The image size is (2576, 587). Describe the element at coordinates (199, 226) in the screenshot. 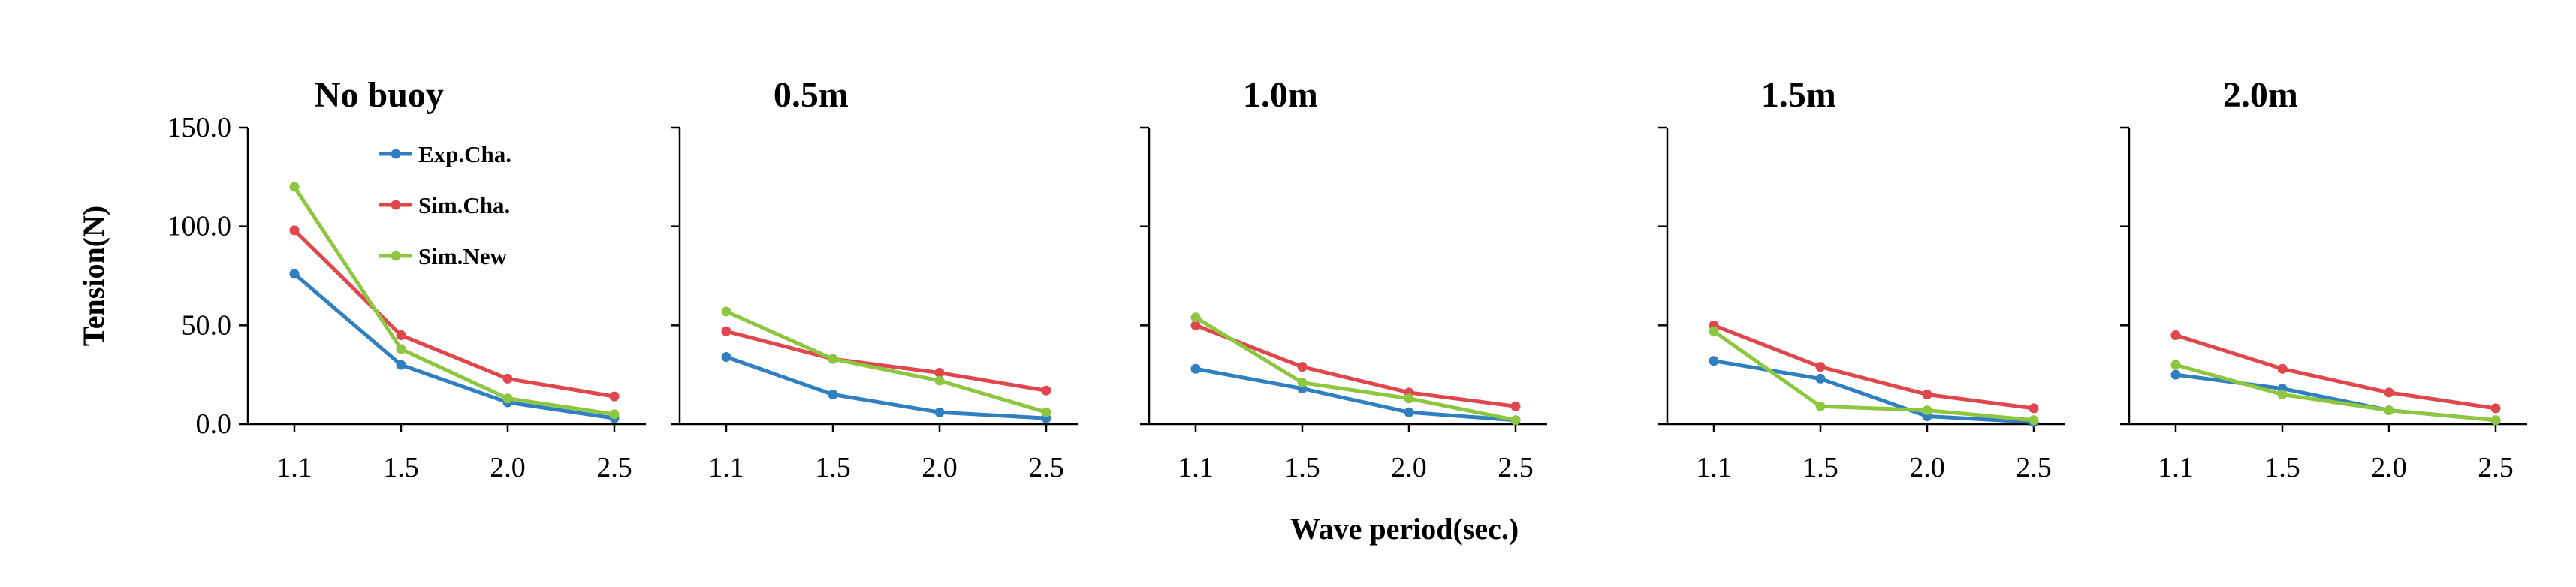

I see `y-tick-label: 100.0` at that location.